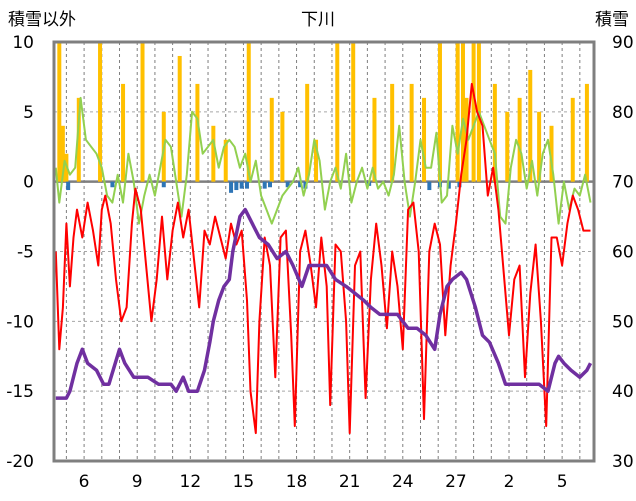 This screenshot has width=636, height=501. What do you see at coordinates (28, 183) in the screenshot?
I see `y-left-tick-label: 0` at bounding box center [28, 183].